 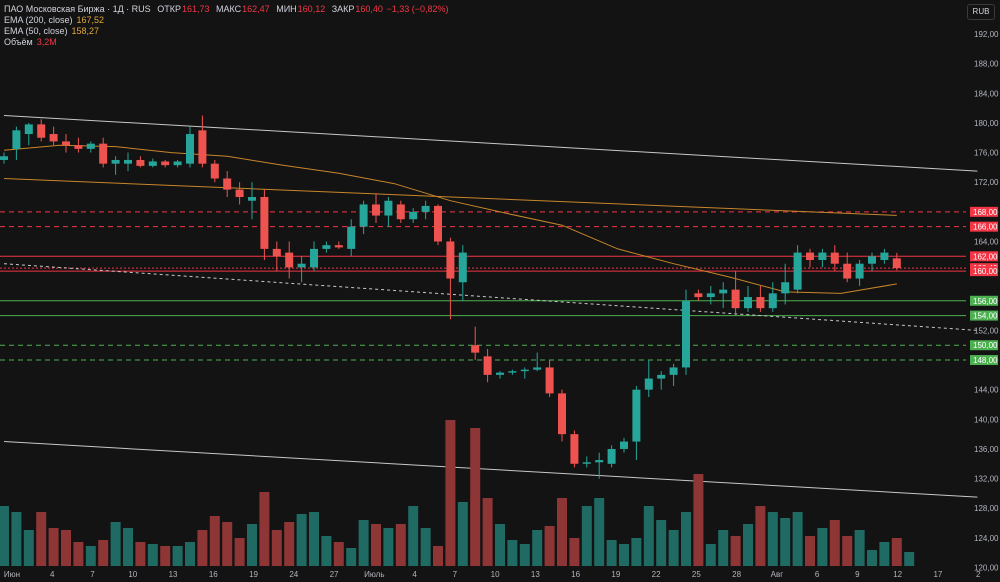 What do you see at coordinates (986, 330) in the screenshot?
I see `y-tick-label: 152,00` at bounding box center [986, 330].